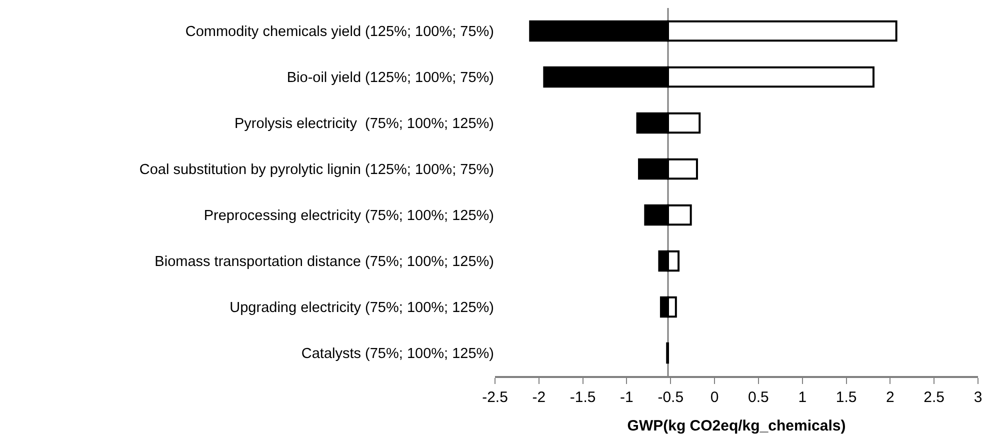  Describe the element at coordinates (364, 124) in the screenshot. I see `y-tick-label: Pyrolysis electricity (75%; 100%; 125%)` at that location.